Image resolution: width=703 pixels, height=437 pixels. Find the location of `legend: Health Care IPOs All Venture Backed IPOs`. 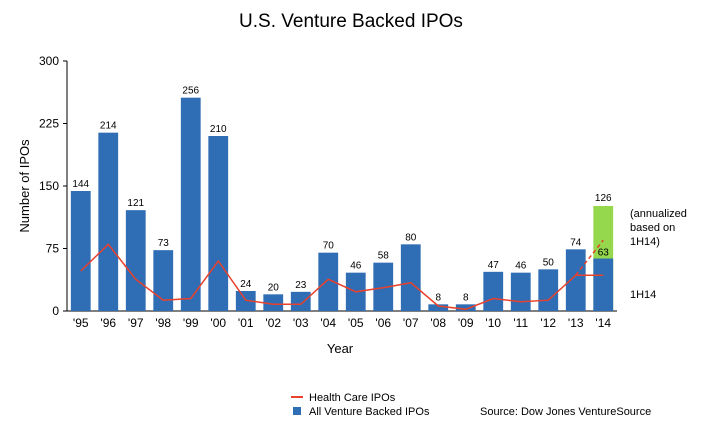

legend: Health Care IPOs All Venture Backed IPOs is located at coordinates (360, 405).